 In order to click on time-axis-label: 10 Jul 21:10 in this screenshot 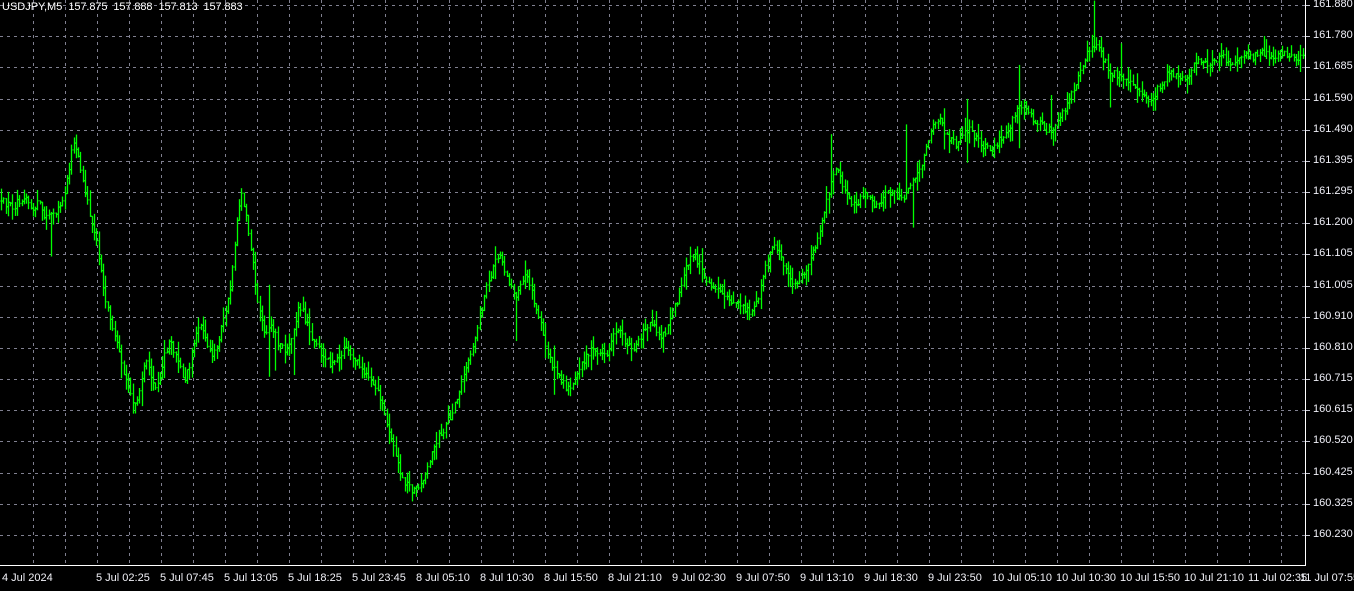, I will do `click(1214, 578)`.